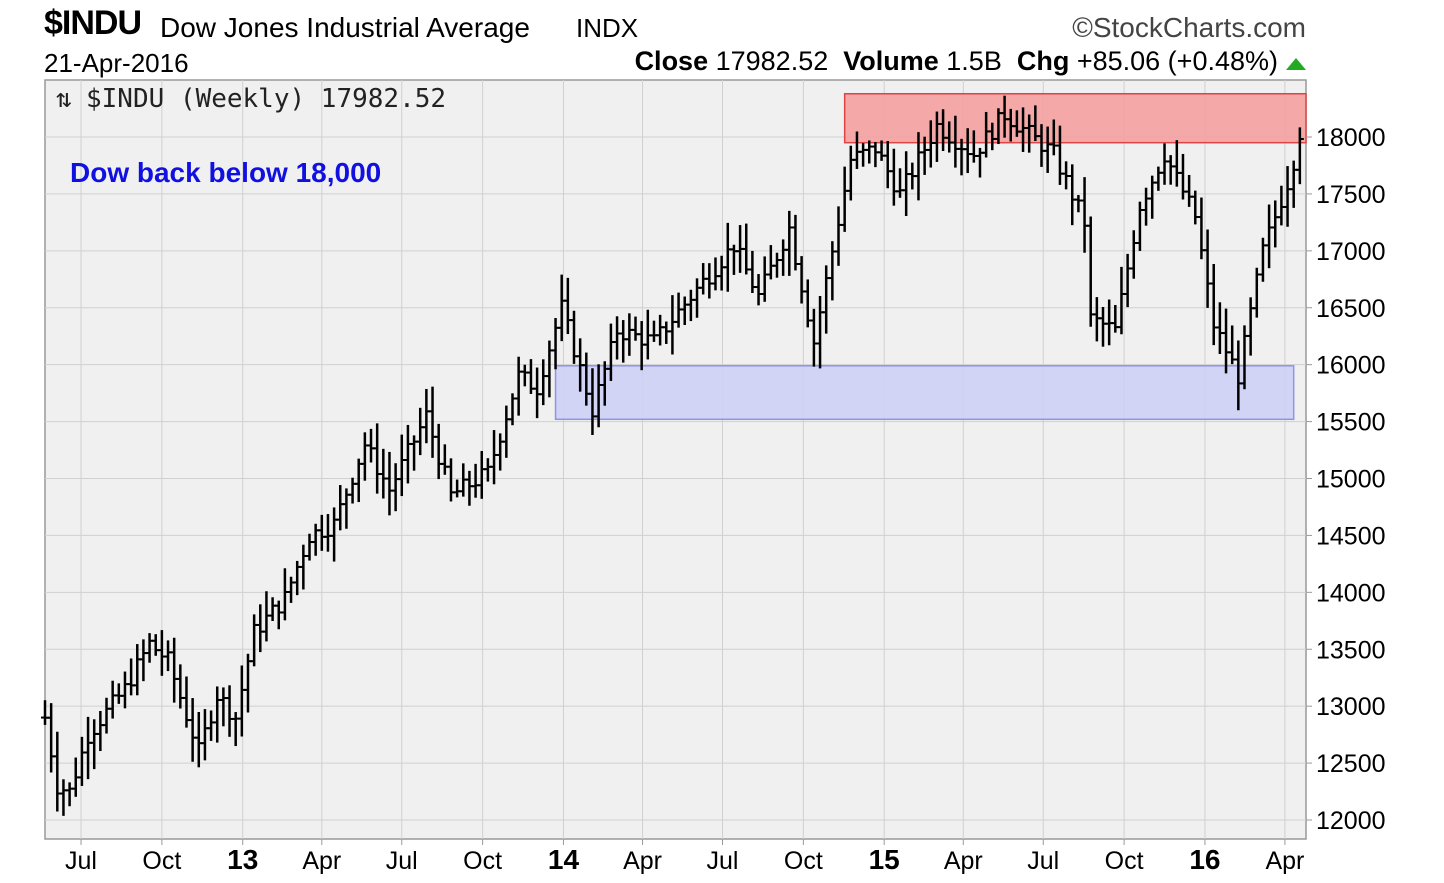 The image size is (1444, 883). I want to click on quote-date: 21-Apr-2016, so click(116, 63).